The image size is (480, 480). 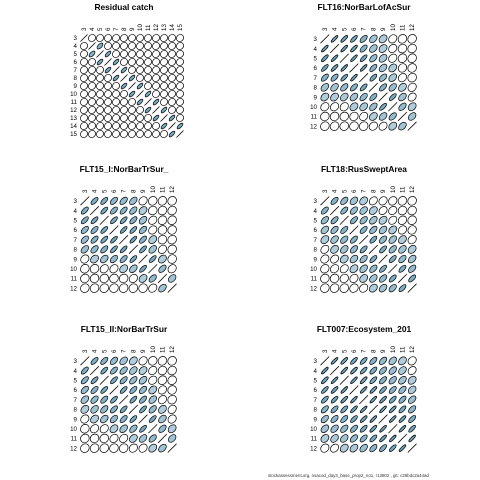 What do you see at coordinates (313, 107) in the screenshot?
I see `row-tick-label: 10` at bounding box center [313, 107].